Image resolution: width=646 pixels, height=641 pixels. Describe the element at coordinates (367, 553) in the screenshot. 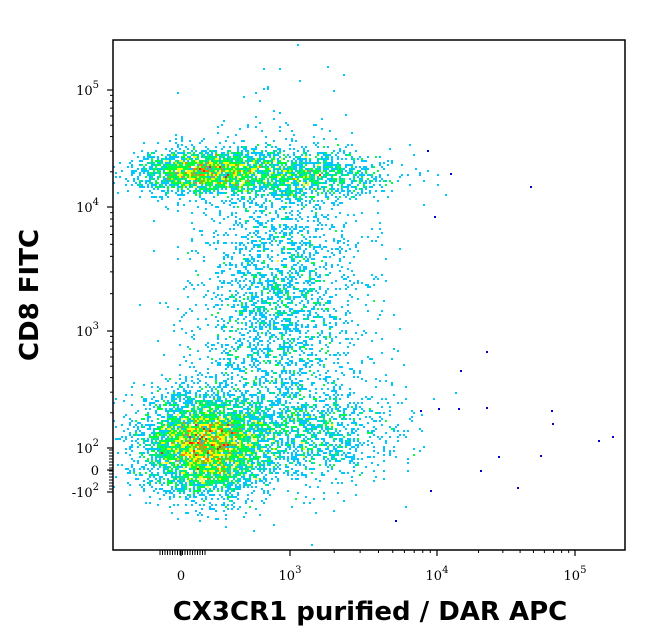

I see `x-axis-ticks` at that location.